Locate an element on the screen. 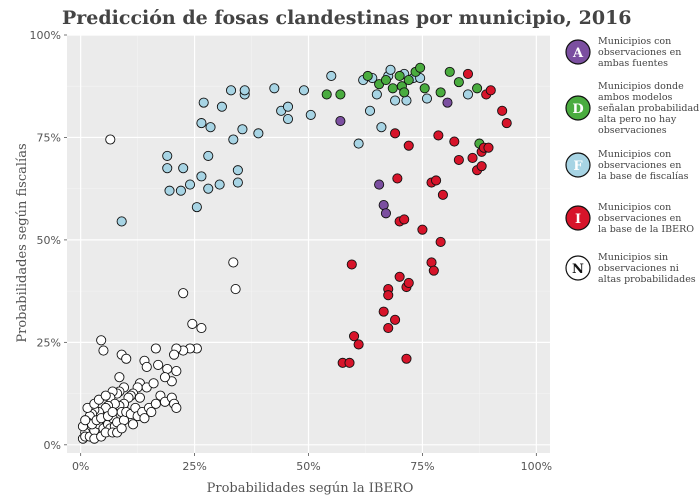 Image resolution: width=700 pixels, height=502 pixels. y-axis-title: Probabilidades según fiscalías is located at coordinates (22, 242).